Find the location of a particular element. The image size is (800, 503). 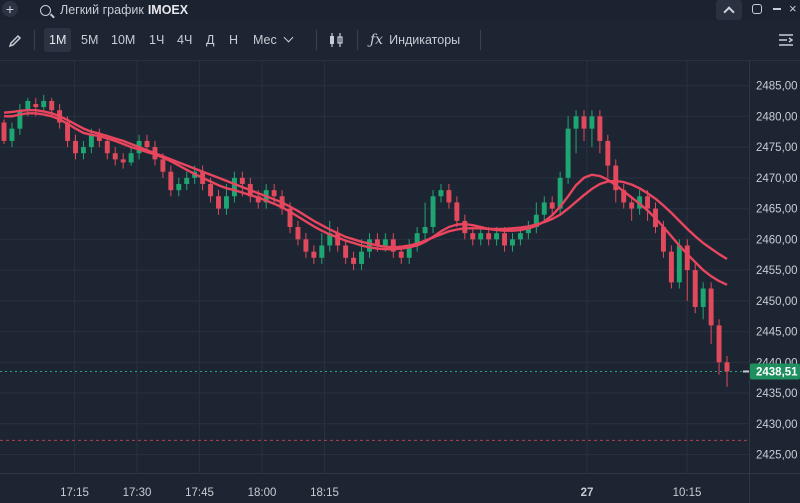

last-price-tag: 2438,51 is located at coordinates (775, 371).